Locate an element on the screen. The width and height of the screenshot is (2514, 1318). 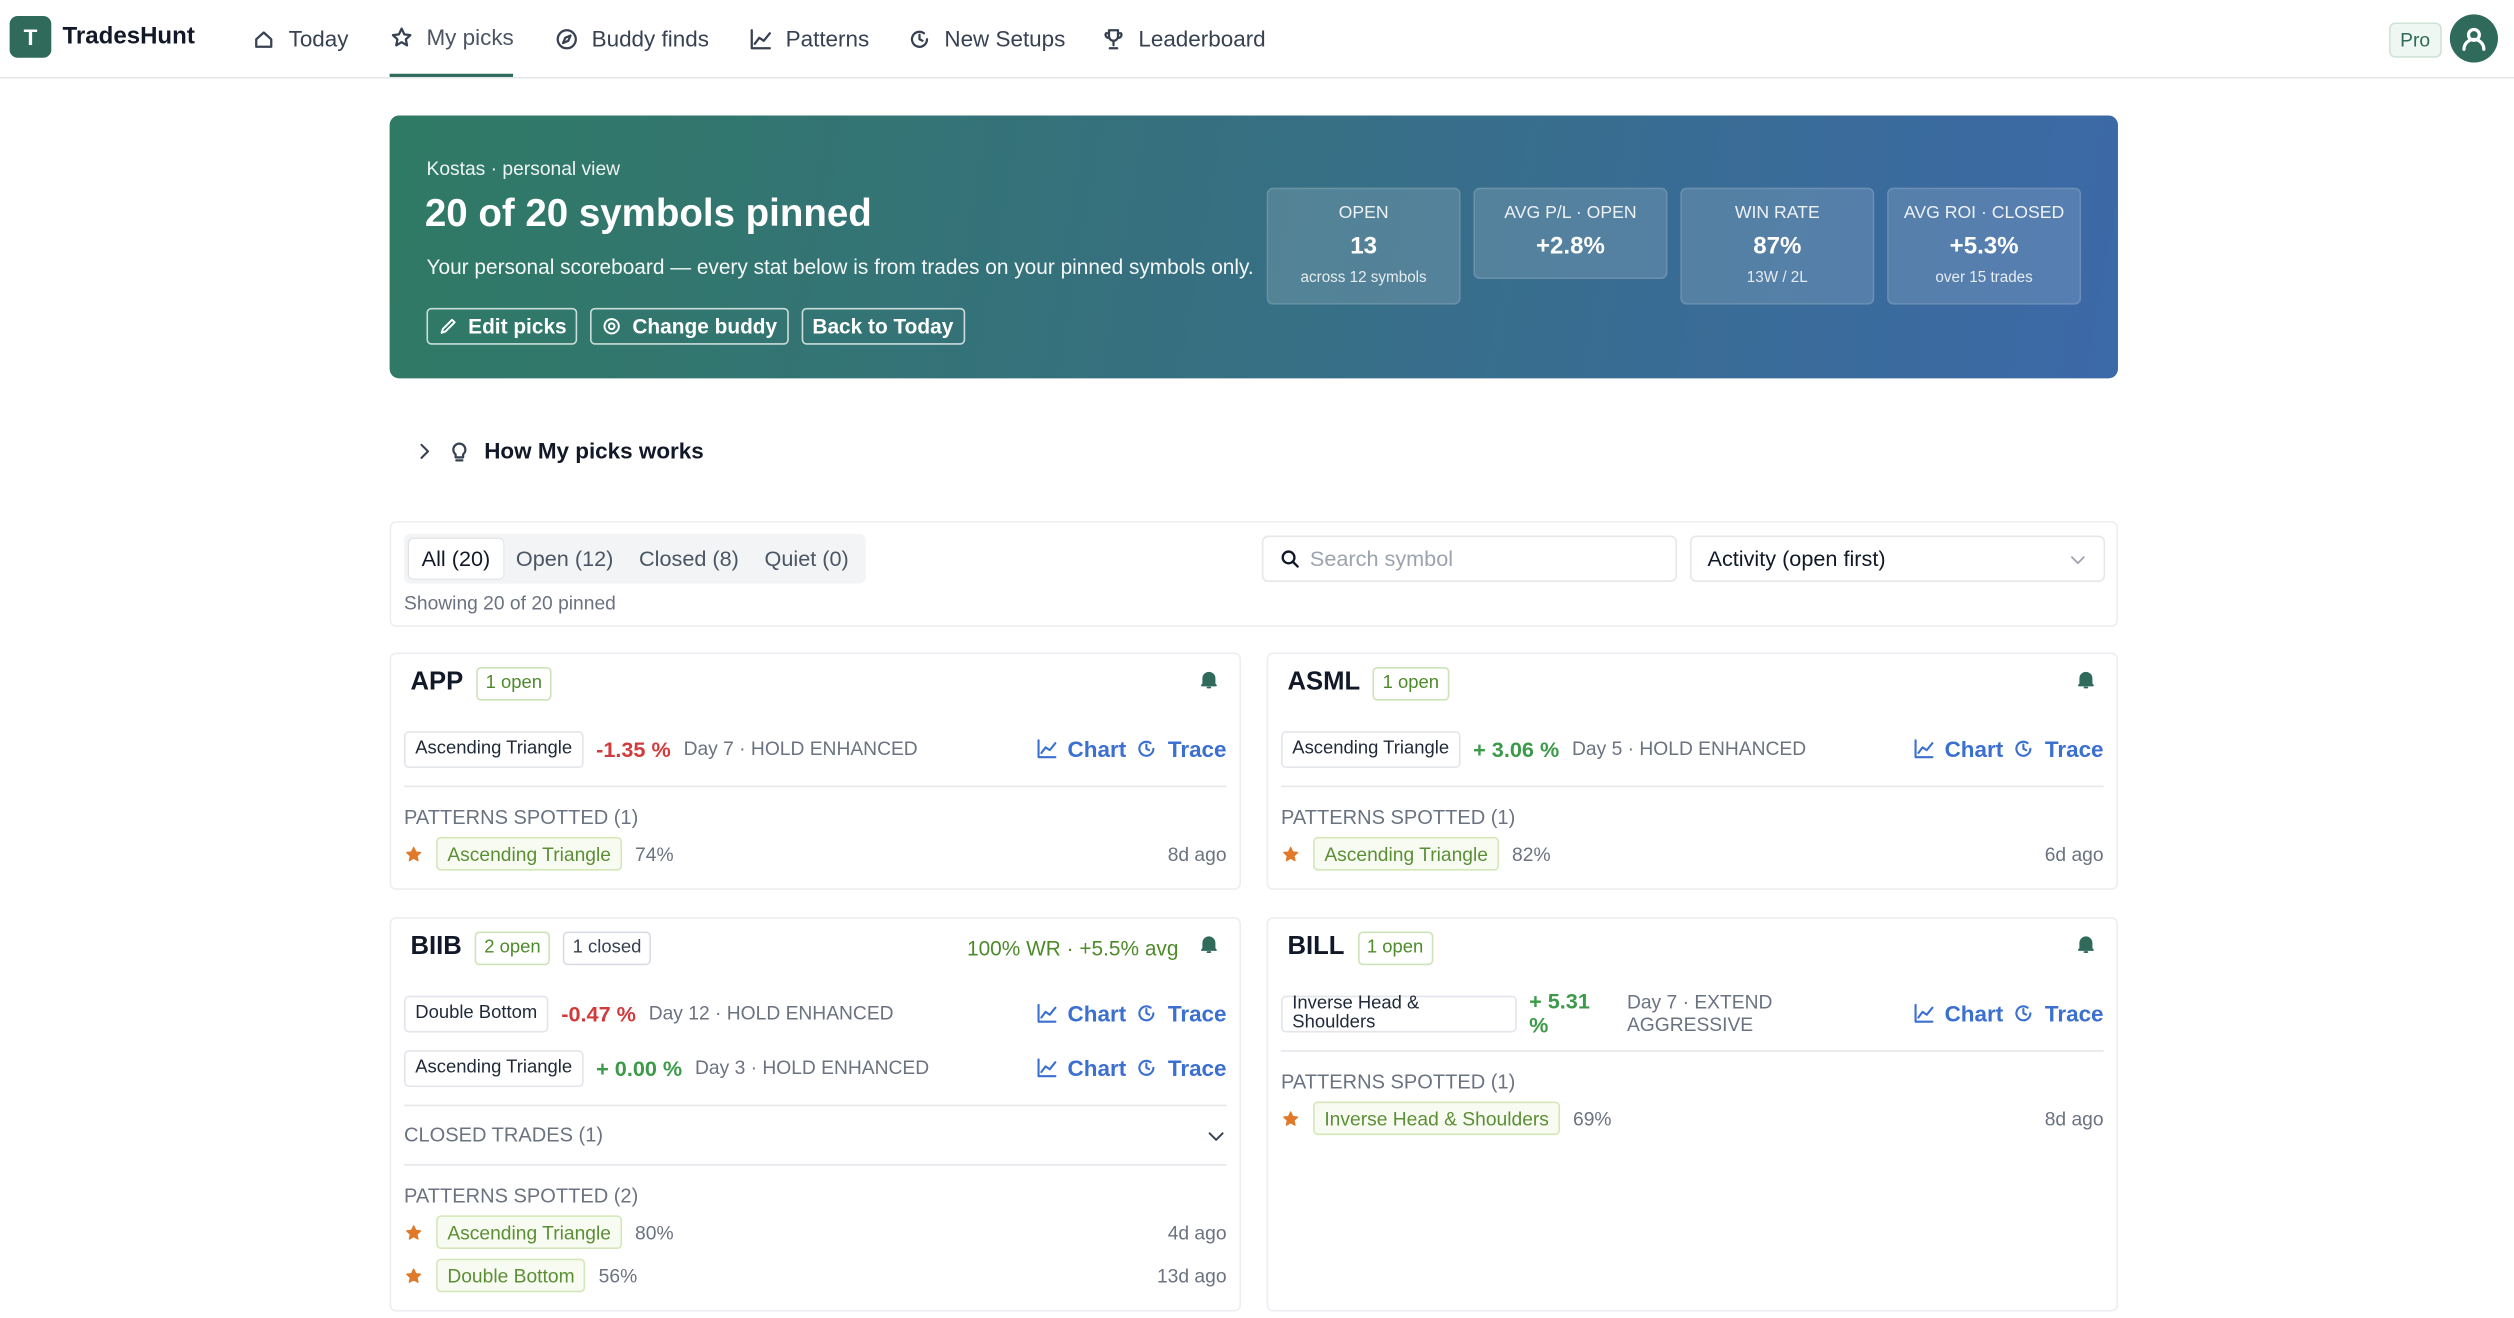
closed-trades-title: CLOSED TRADES (1) is located at coordinates (504, 1135).